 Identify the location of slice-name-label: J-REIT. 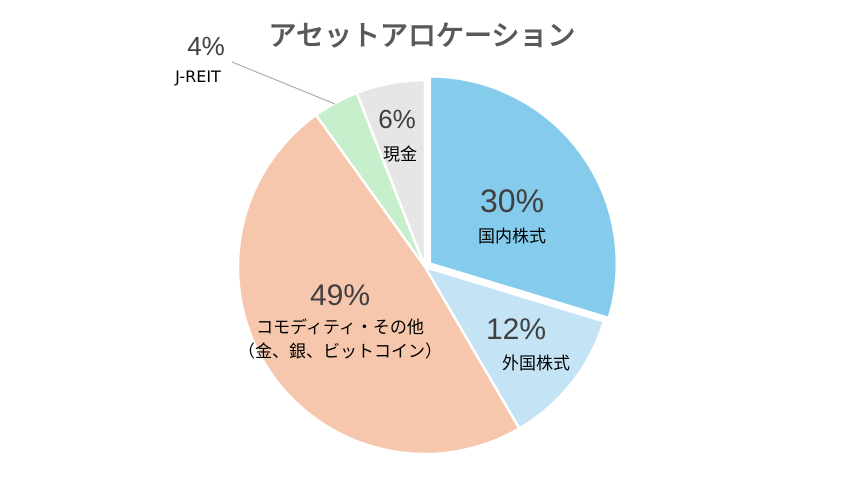
(197, 76).